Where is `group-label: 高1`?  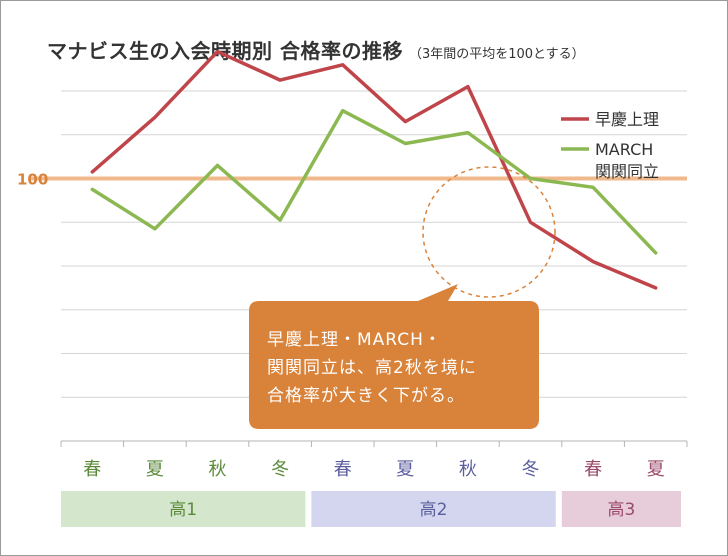 group-label: 高1 is located at coordinates (183, 510).